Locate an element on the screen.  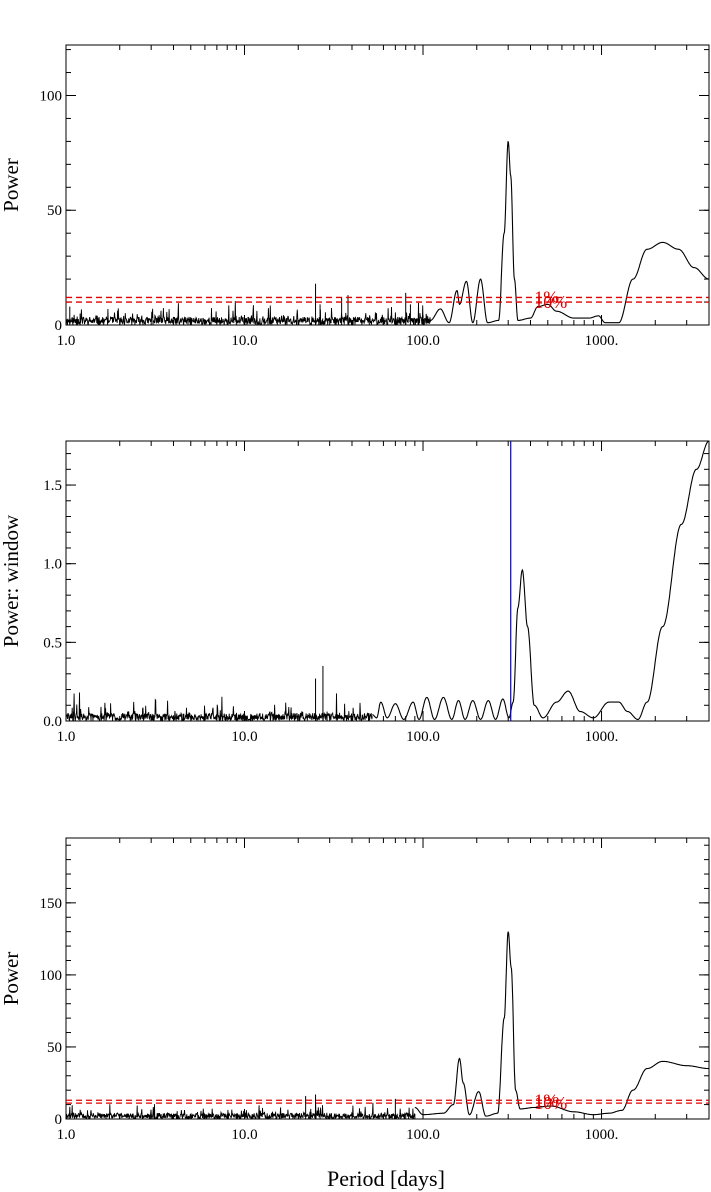
y-axis-label: Power: window is located at coordinates (11, 580).